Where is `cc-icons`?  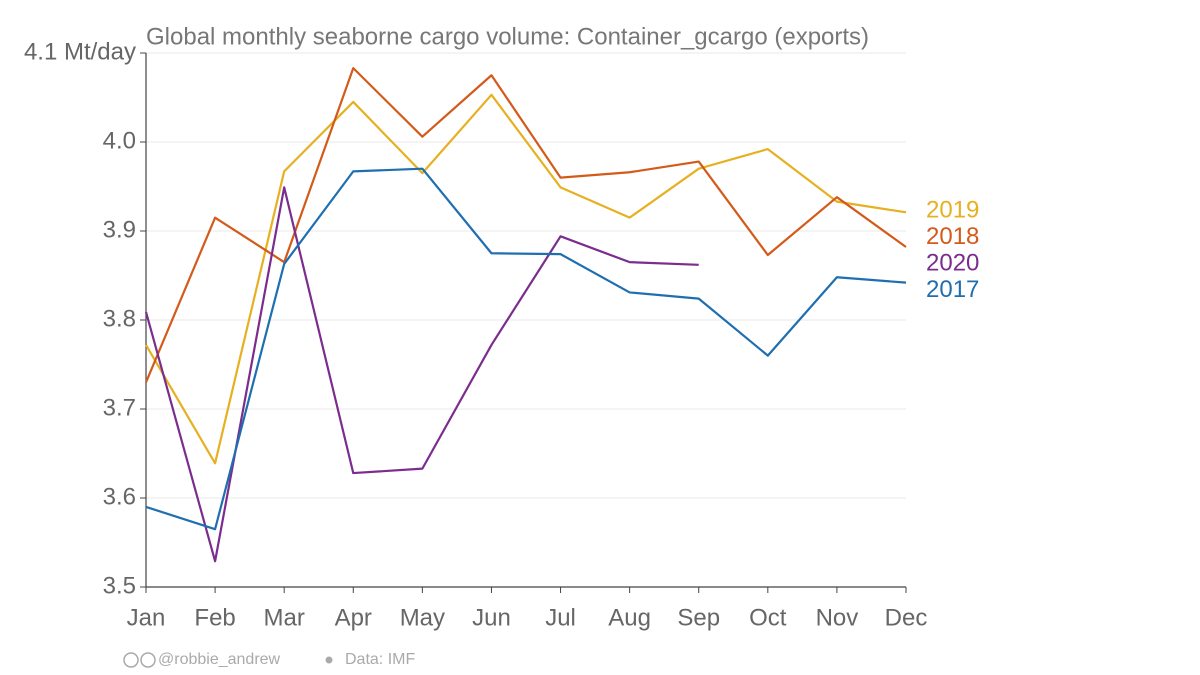 cc-icons is located at coordinates (139, 660).